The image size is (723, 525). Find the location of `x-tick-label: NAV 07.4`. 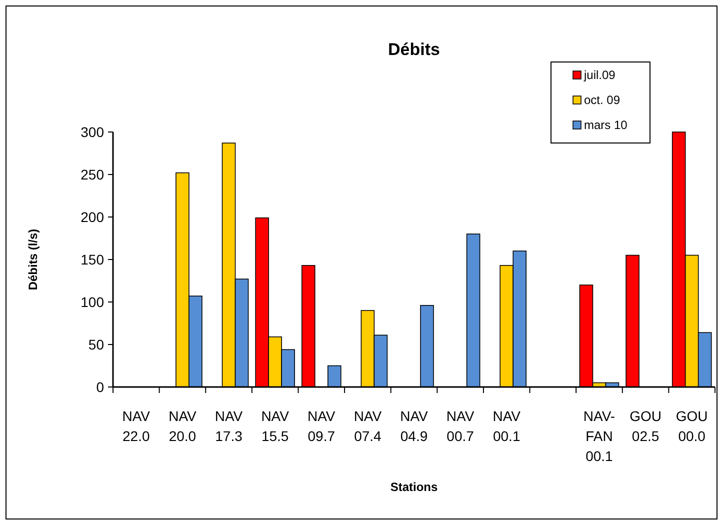

x-tick-label: NAV 07.4 is located at coordinates (368, 426).